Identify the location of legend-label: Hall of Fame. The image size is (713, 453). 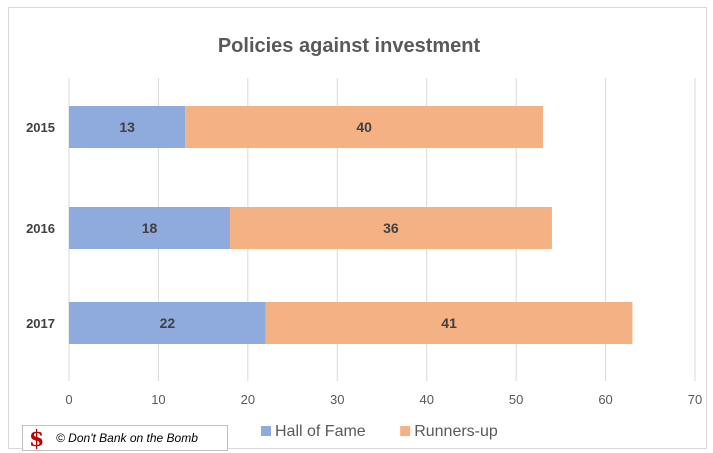
(320, 431).